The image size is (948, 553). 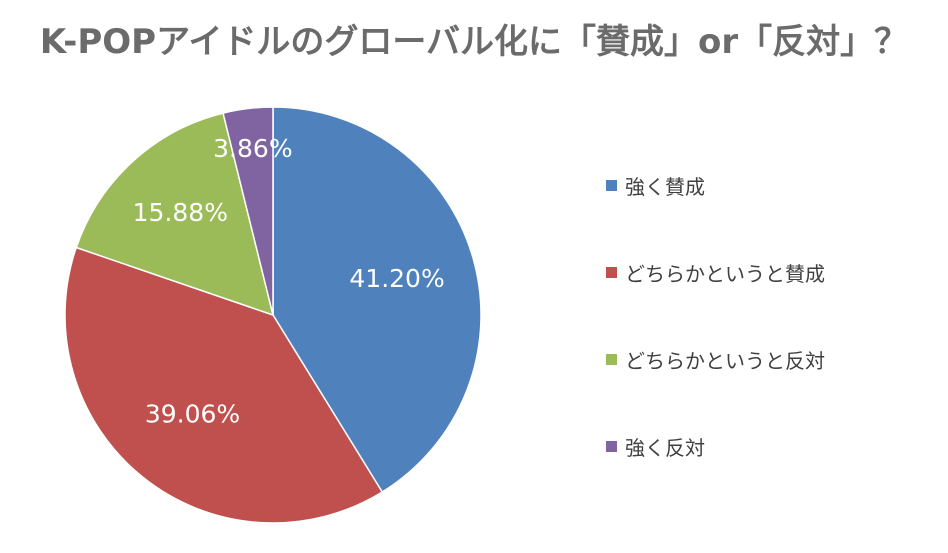 I want to click on legend-item-2: どちらかというと賛成, so click(x=715, y=272).